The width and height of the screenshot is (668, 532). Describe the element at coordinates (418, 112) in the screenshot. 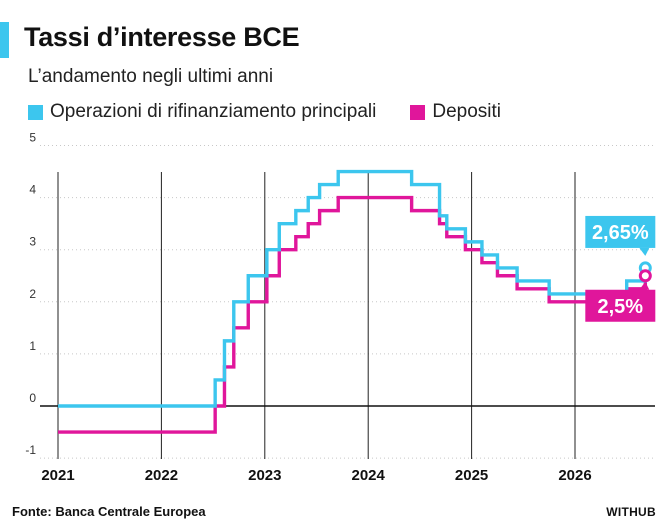

I see `legend-swatch-deposit` at that location.